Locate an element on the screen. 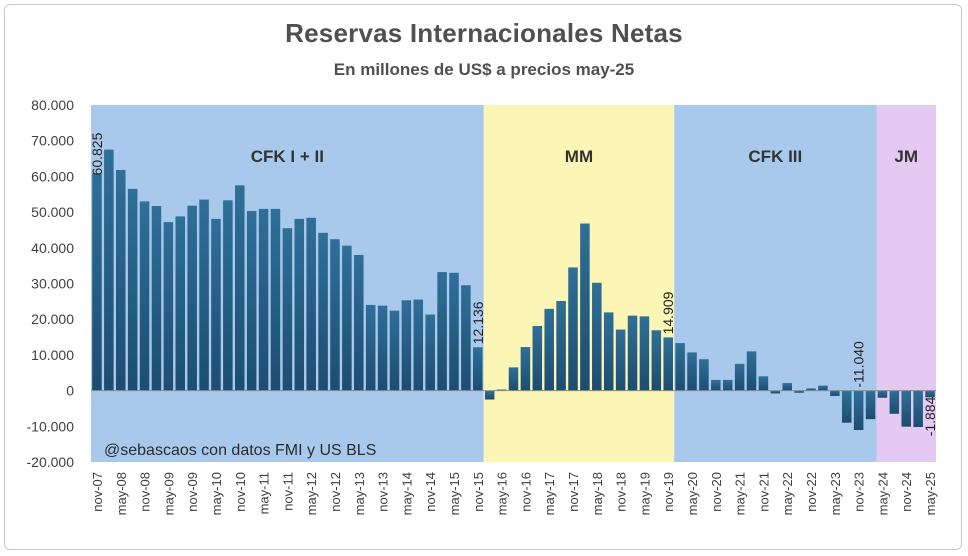  x-tick-label: may-08 is located at coordinates (121, 493).